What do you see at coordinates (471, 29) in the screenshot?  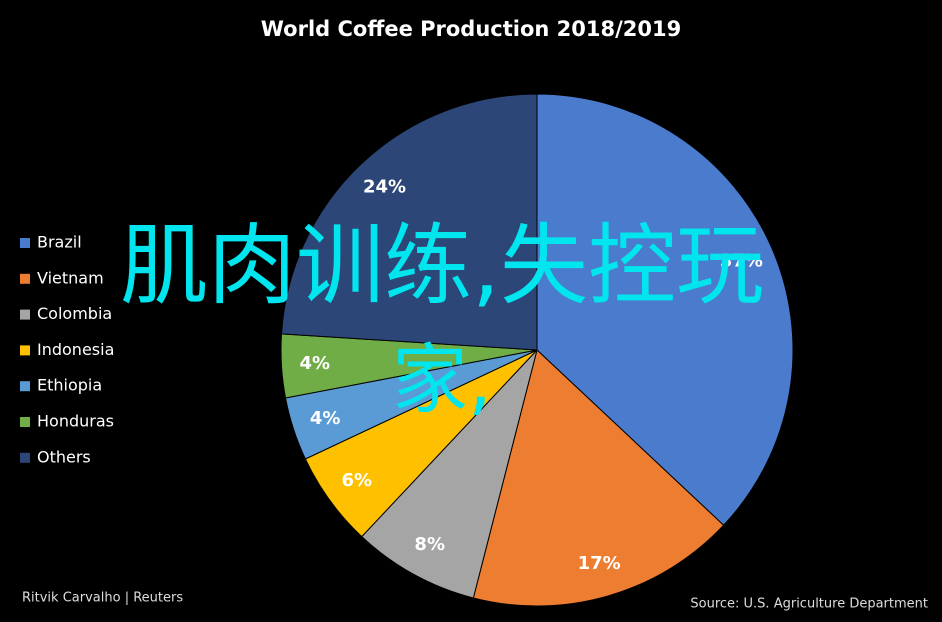 I see `chart-title: World Coffee Production 2018/2019` at bounding box center [471, 29].